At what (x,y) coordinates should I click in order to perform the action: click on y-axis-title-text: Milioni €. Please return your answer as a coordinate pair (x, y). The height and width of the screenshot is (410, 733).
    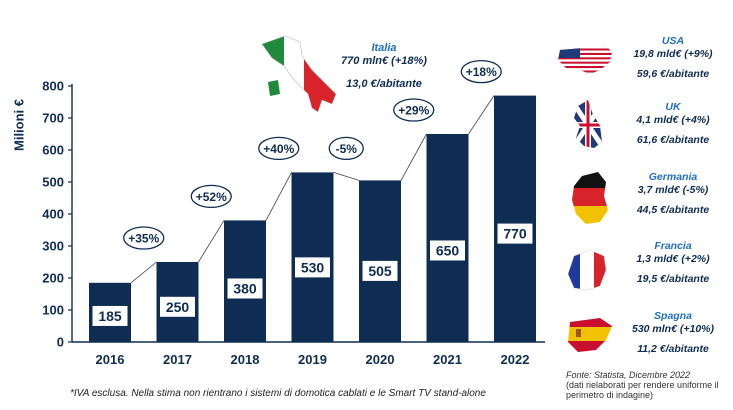
    Looking at the image, I should click on (19, 125).